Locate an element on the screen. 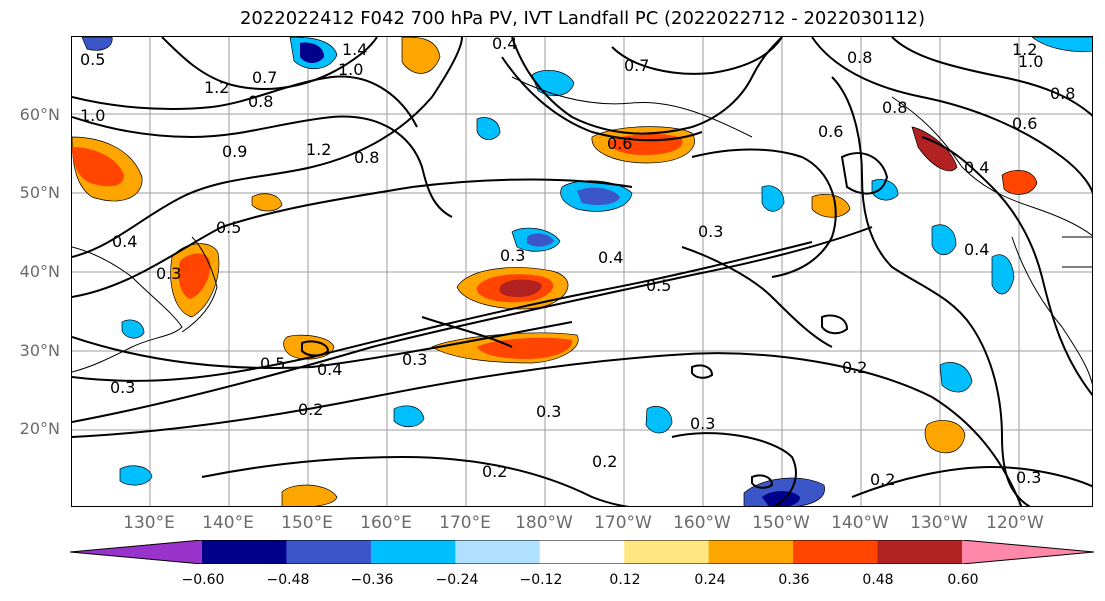  lon-label-160w: 160°W is located at coordinates (702, 523).